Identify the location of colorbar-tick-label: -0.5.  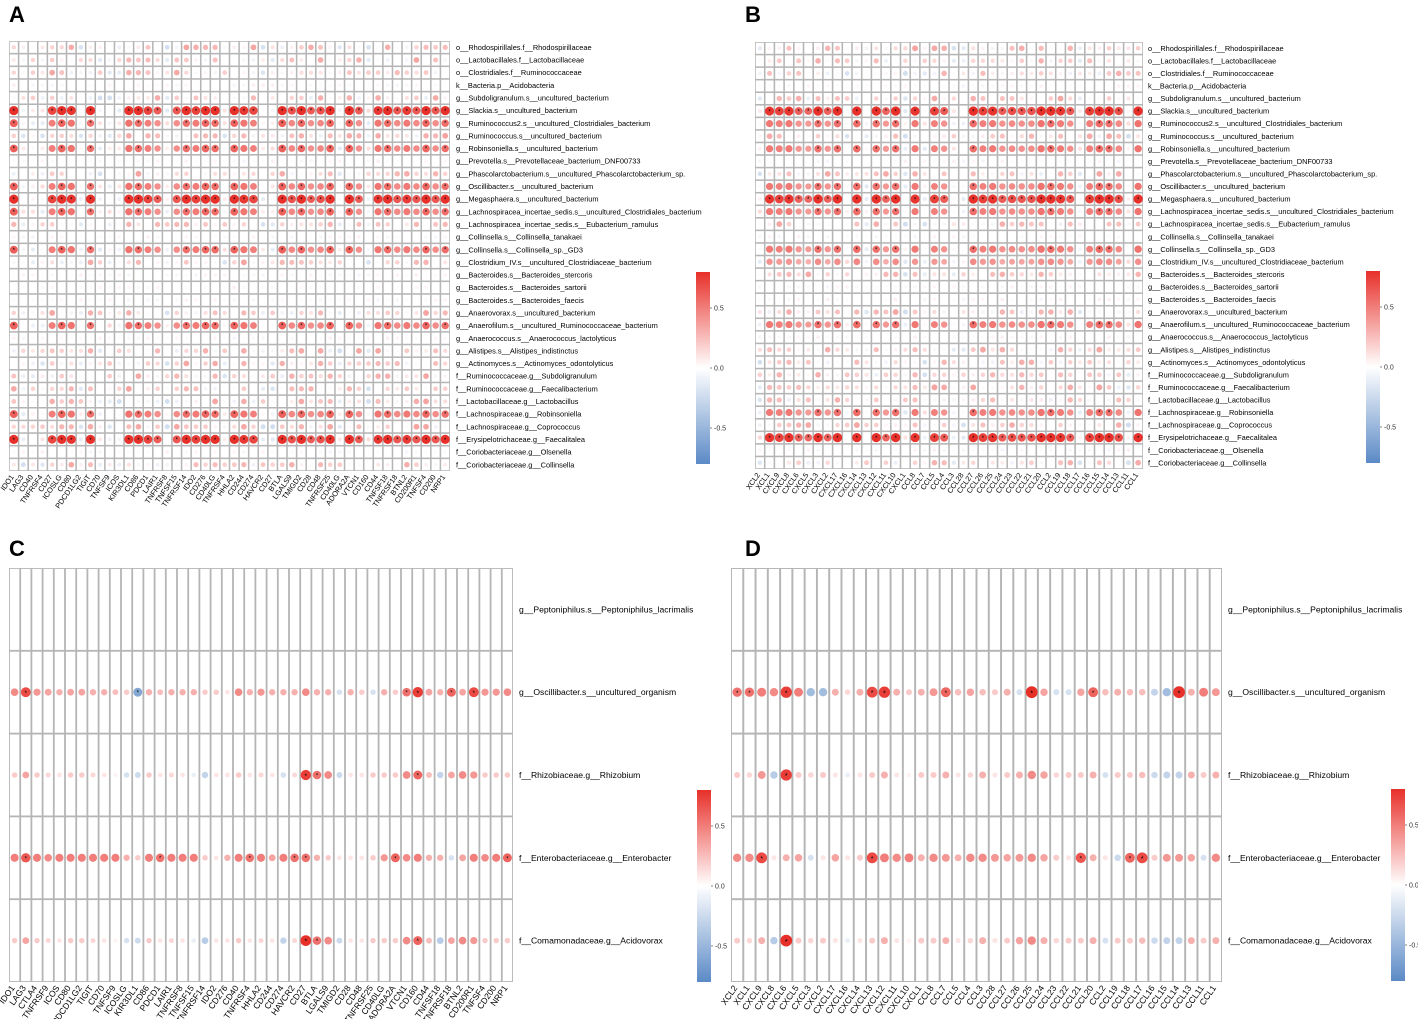
(720, 429).